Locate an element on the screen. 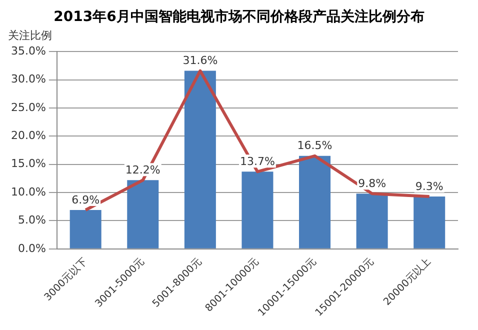  data-label: 16.5% is located at coordinates (314, 145).